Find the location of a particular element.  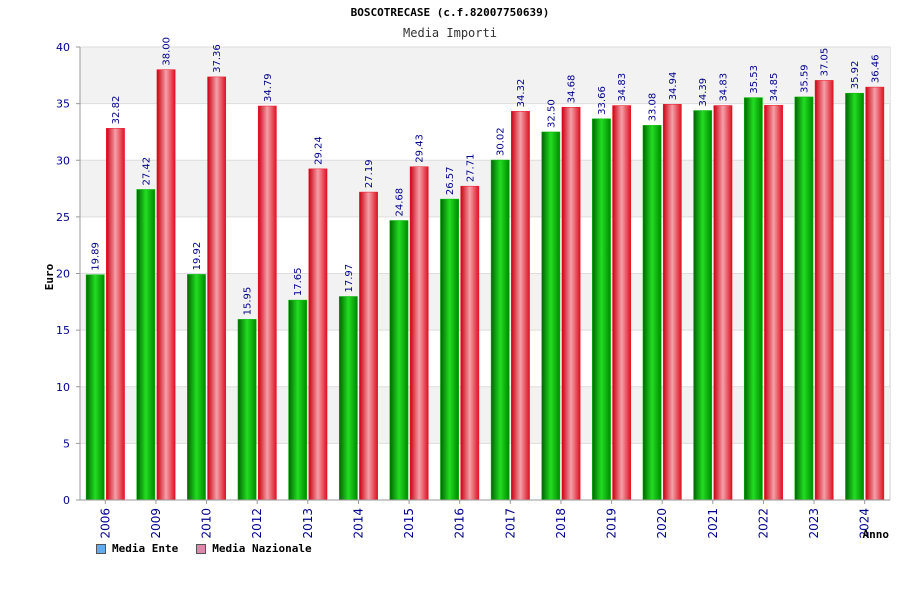

x-tick-label: 2022 is located at coordinates (763, 523).